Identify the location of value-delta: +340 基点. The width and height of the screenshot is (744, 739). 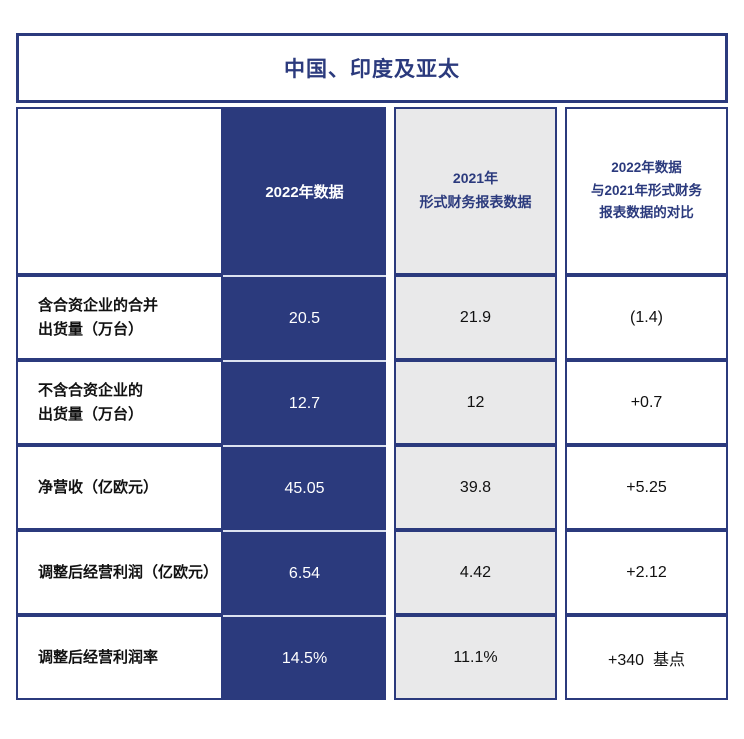
(646, 657).